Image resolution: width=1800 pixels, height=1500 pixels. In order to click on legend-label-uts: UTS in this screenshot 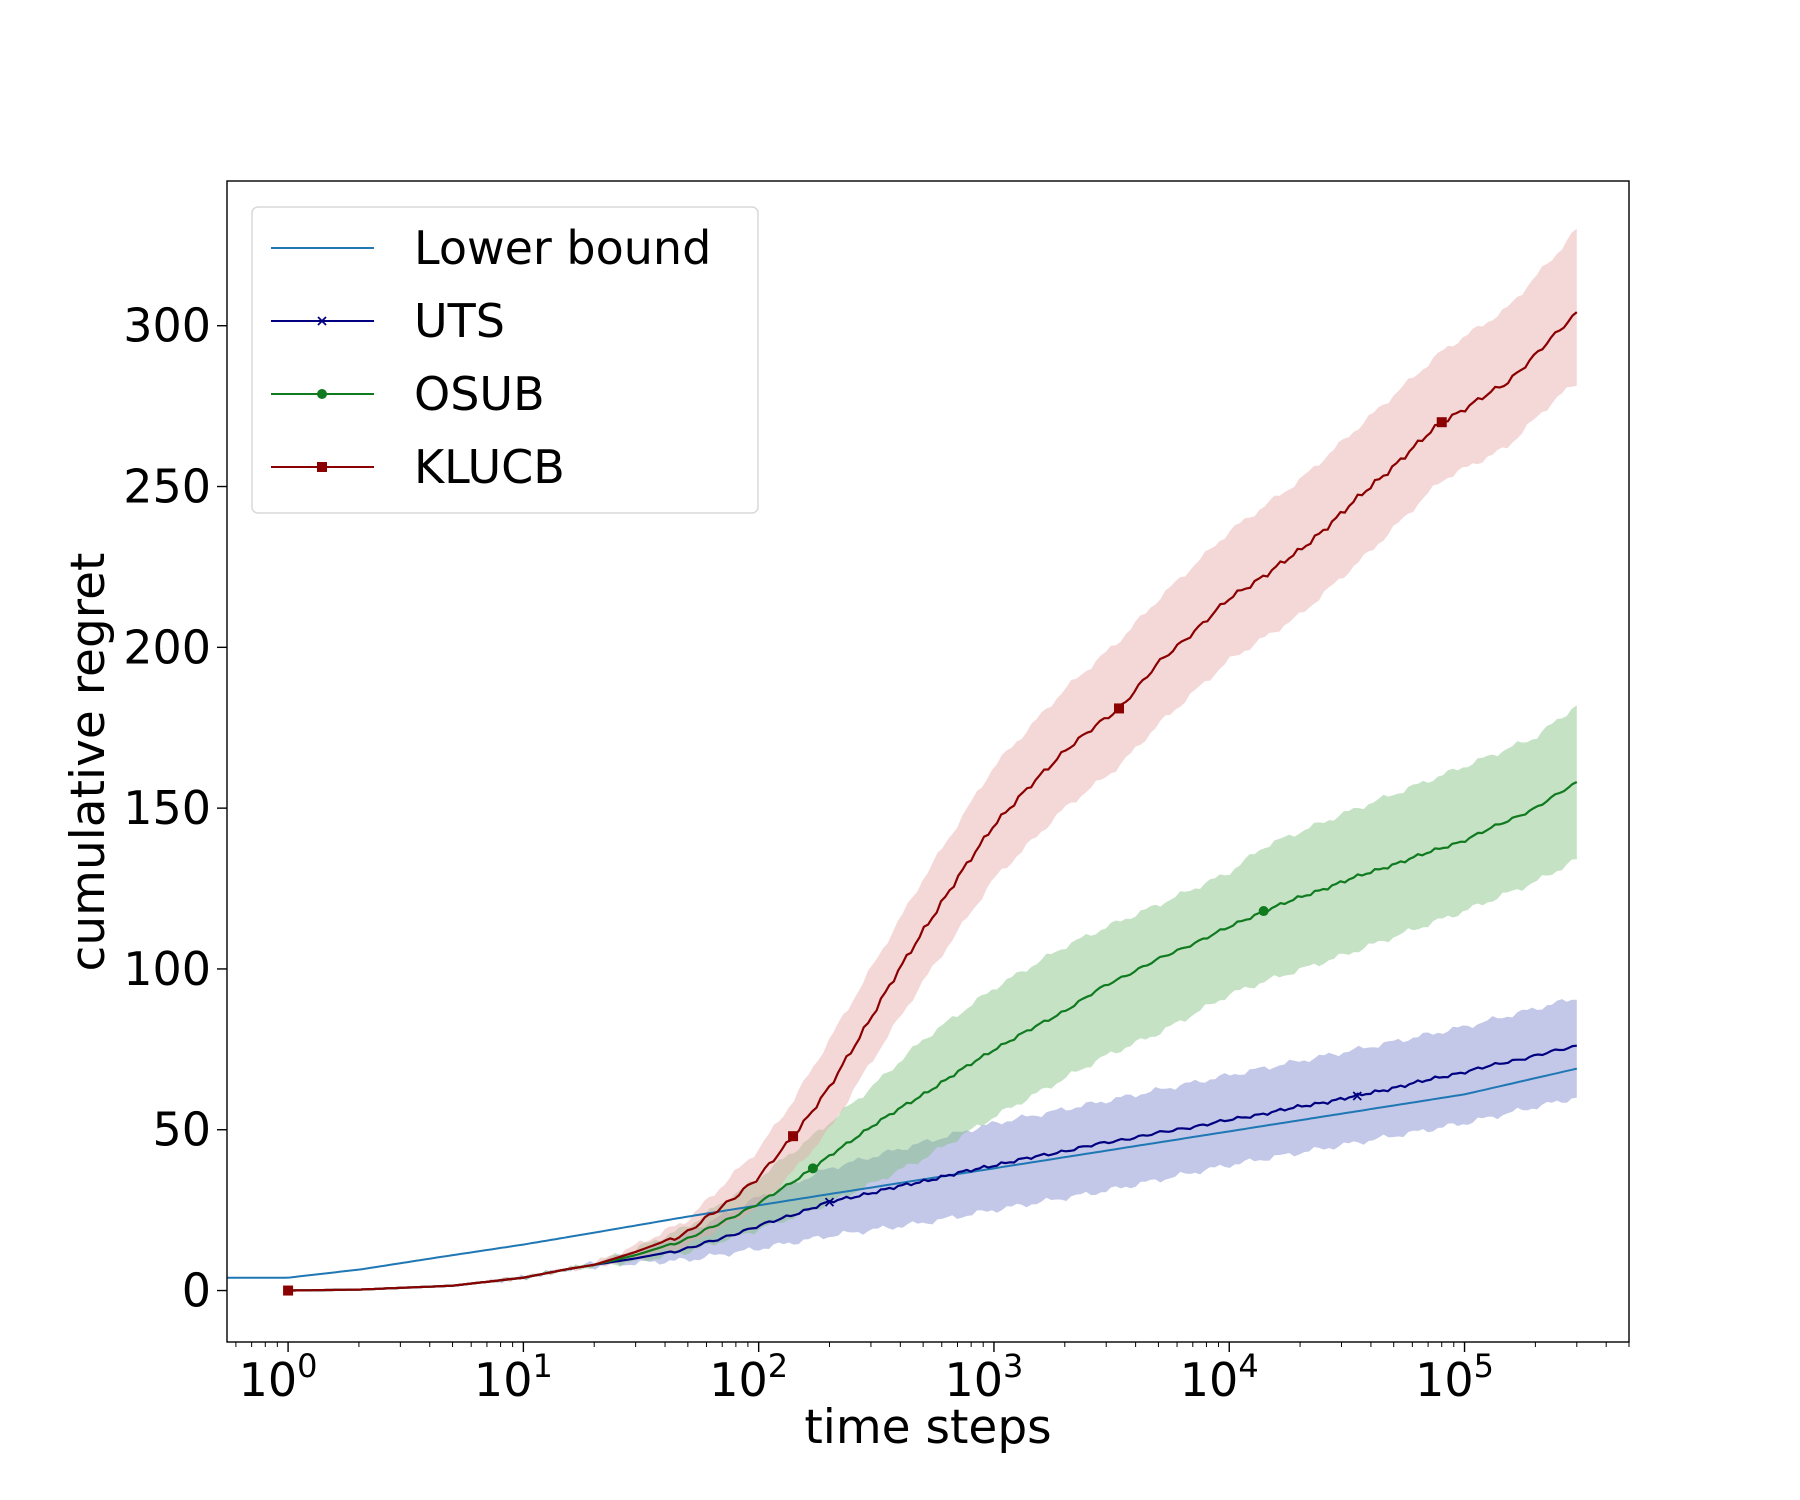, I will do `click(459, 321)`.